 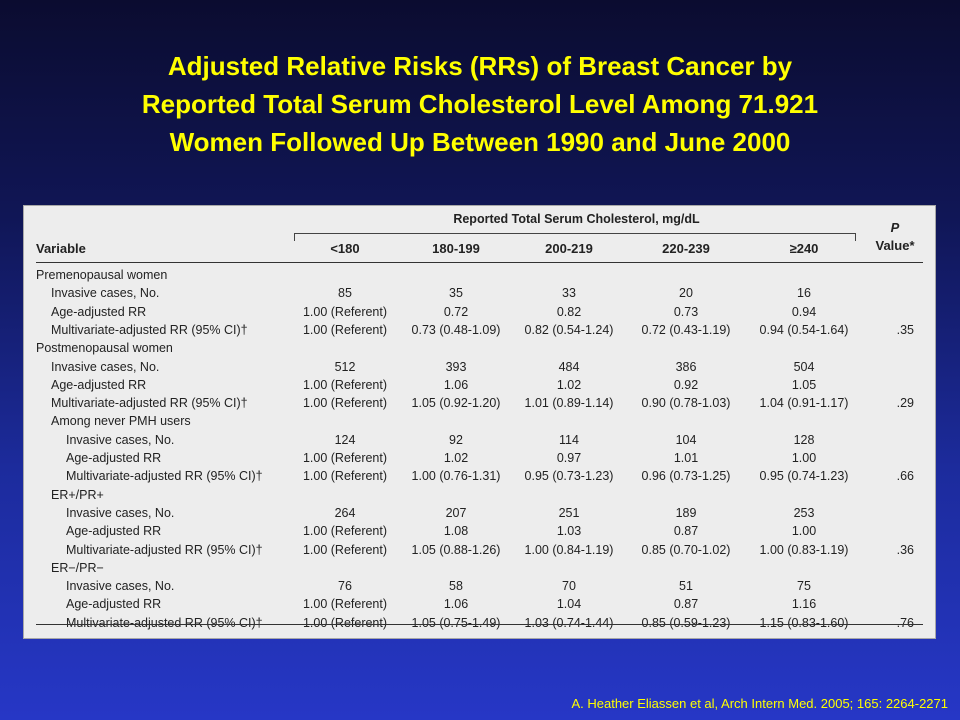 What do you see at coordinates (686, 476) in the screenshot?
I see `table-cell: 0.96 (0.73-1.25)` at bounding box center [686, 476].